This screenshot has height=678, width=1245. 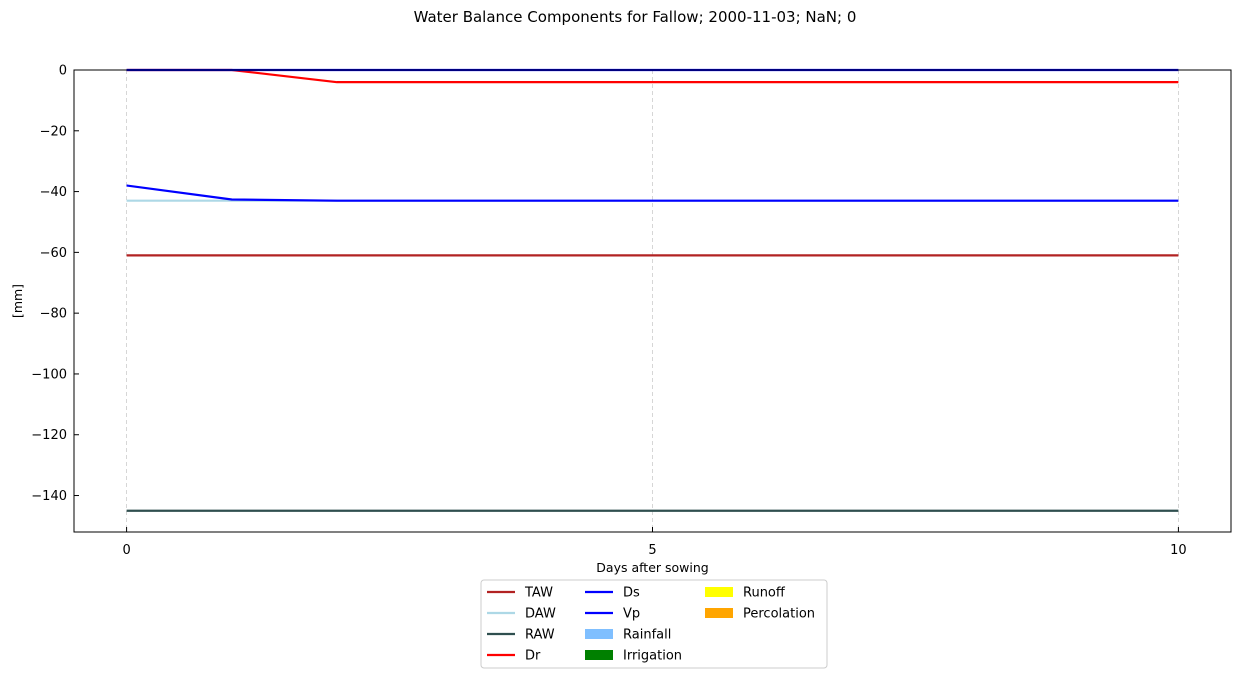 I want to click on legend-item-irrigation: Irrigation, so click(x=633, y=656).